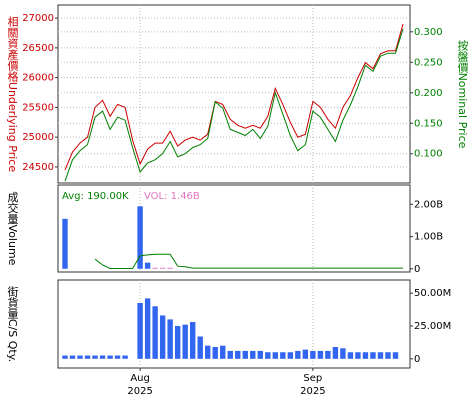 The width and height of the screenshot is (475, 400). Describe the element at coordinates (38, 78) in the screenshot. I see `y-tick-label: 26000` at that location.